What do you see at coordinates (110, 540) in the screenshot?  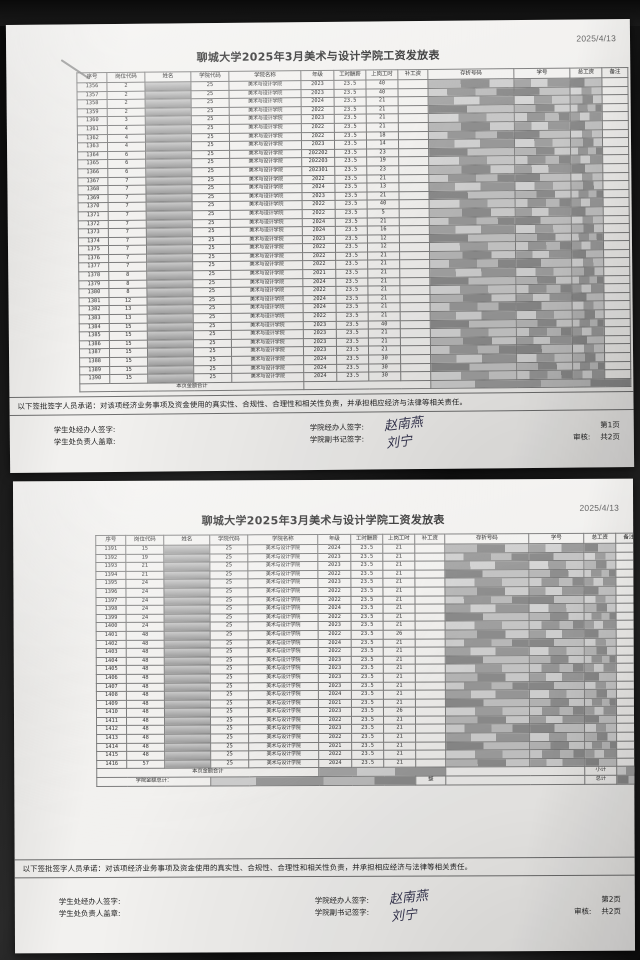 I see `col-serial-2: 序号` at bounding box center [110, 540].